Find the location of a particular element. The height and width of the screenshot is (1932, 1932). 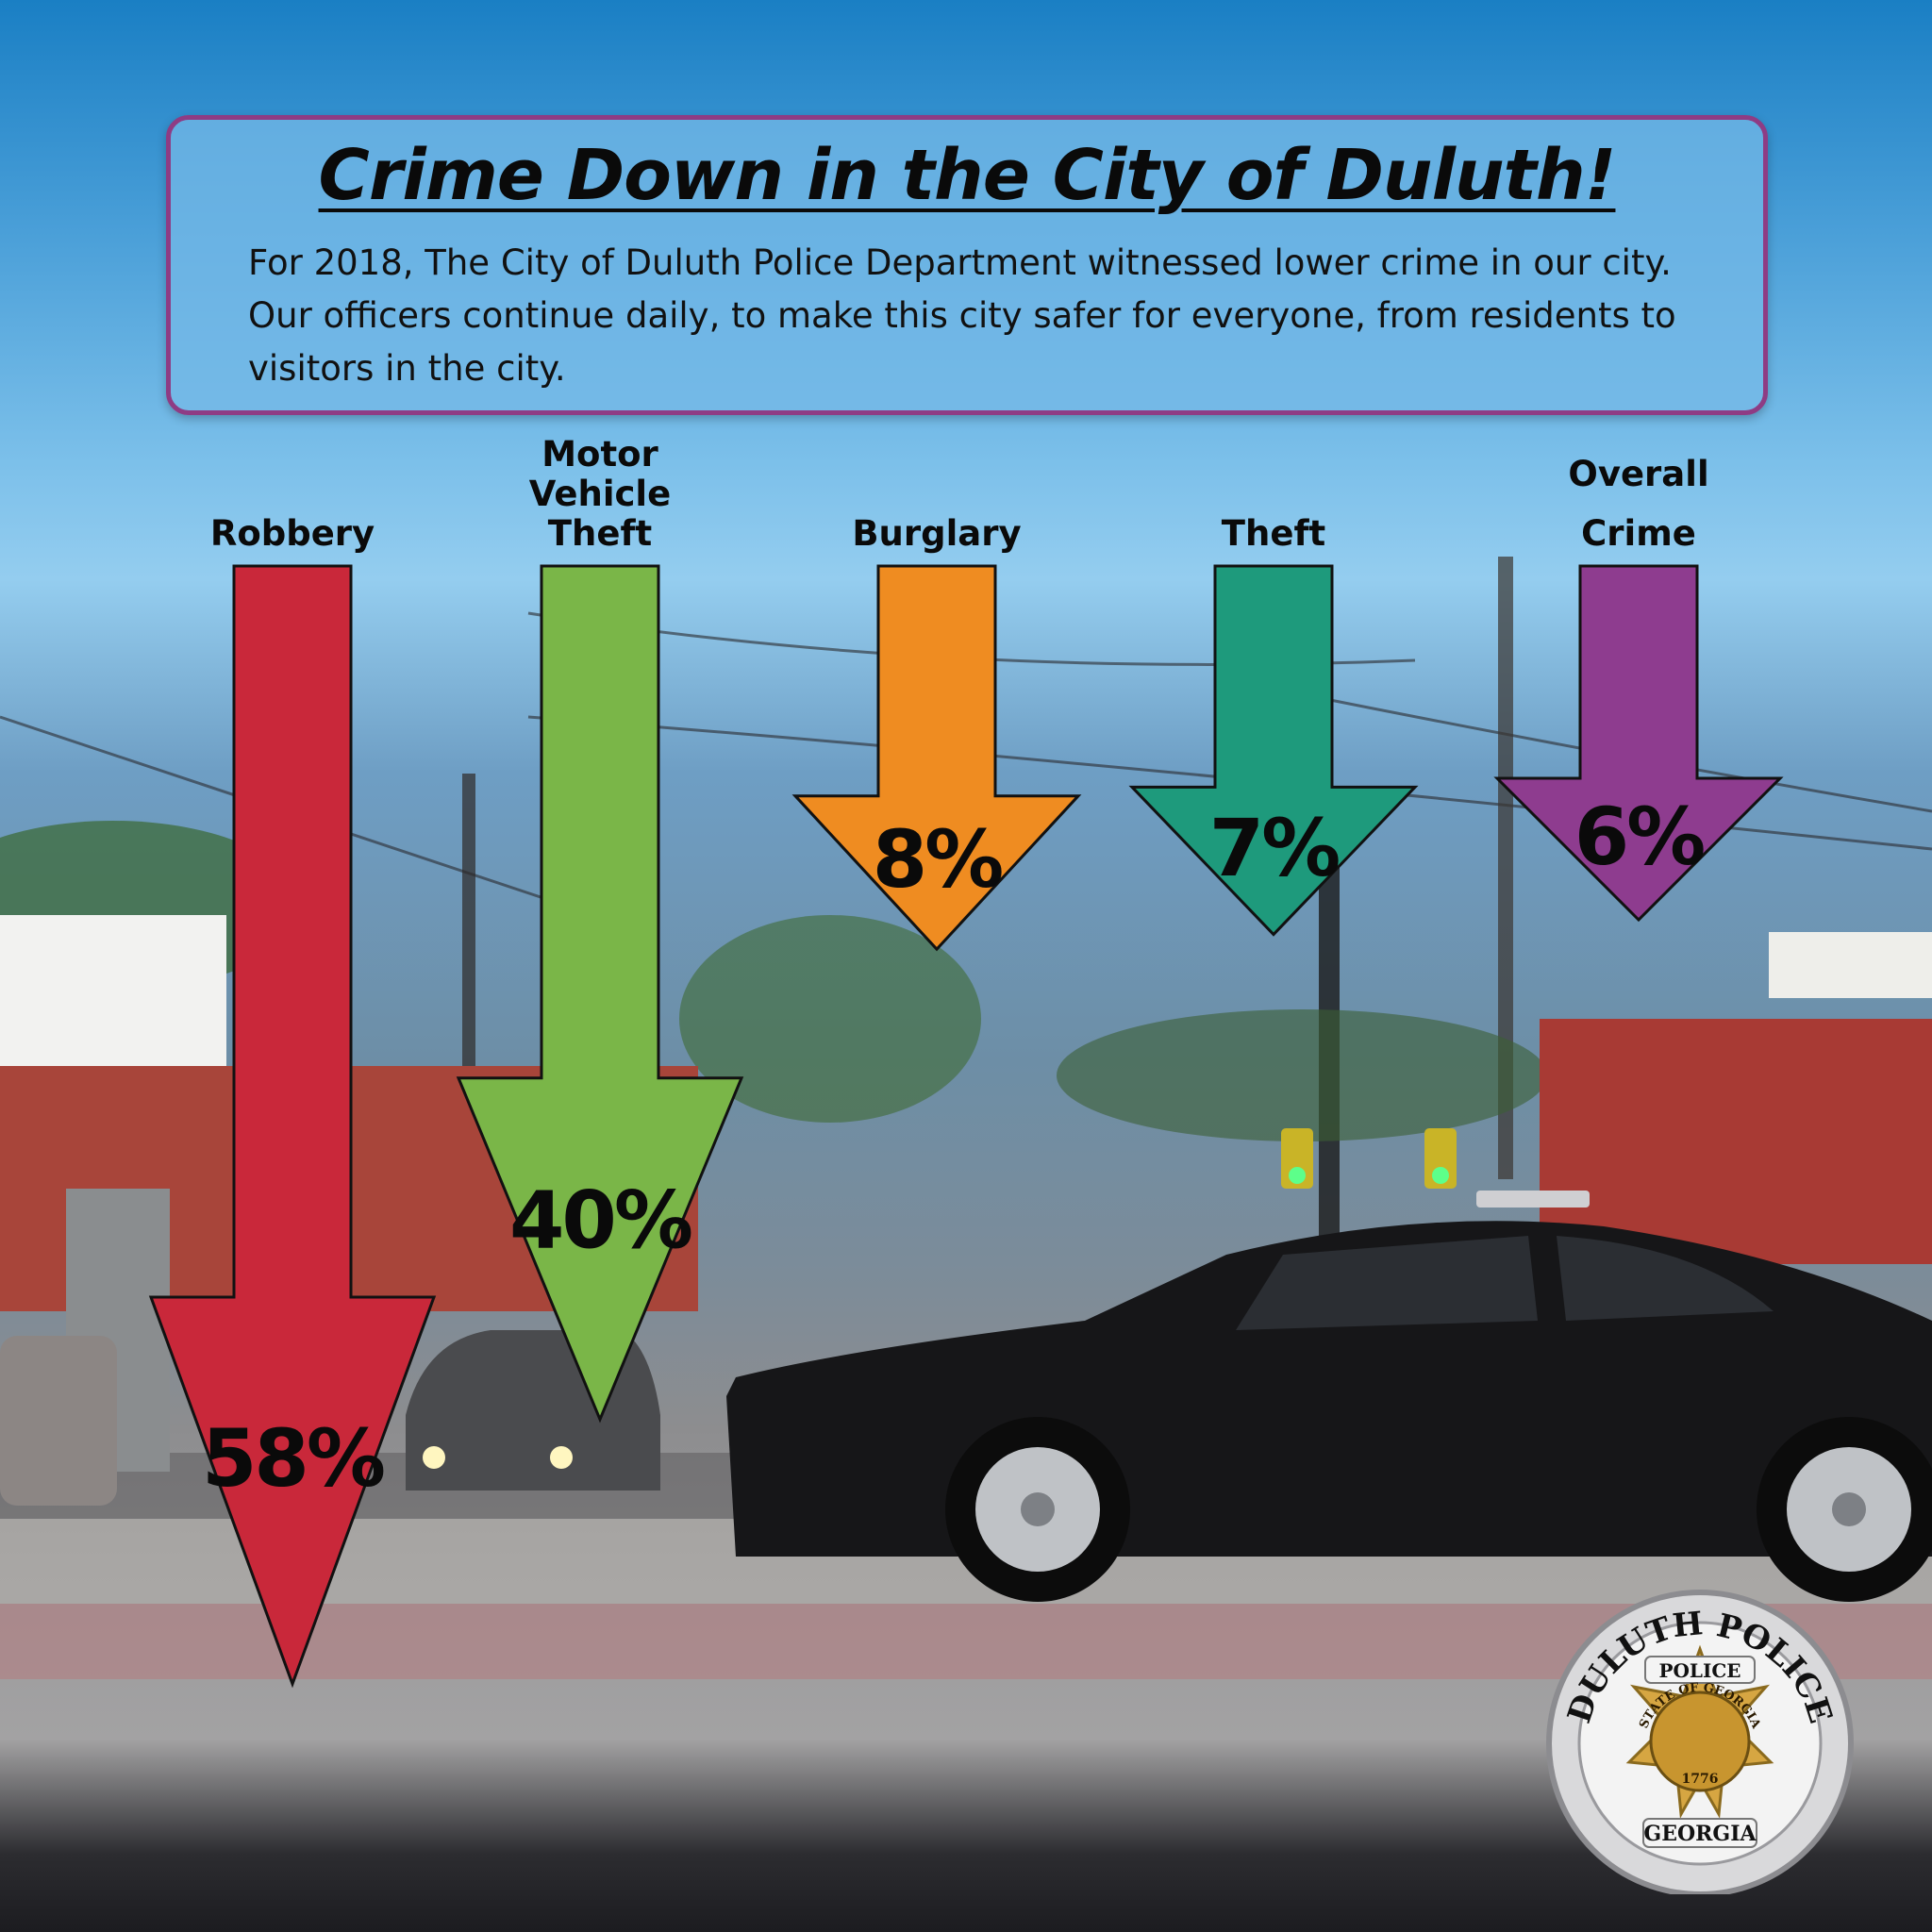

police-car is located at coordinates (1329, 1397).